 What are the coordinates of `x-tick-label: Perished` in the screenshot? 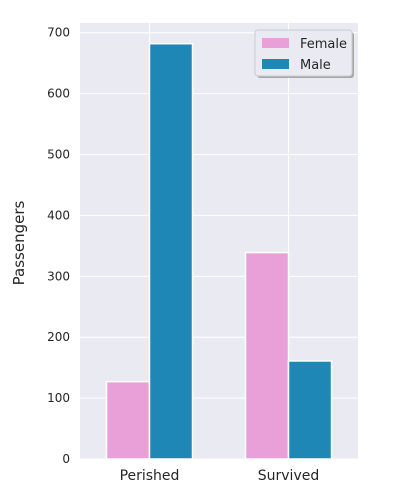 It's located at (150, 476).